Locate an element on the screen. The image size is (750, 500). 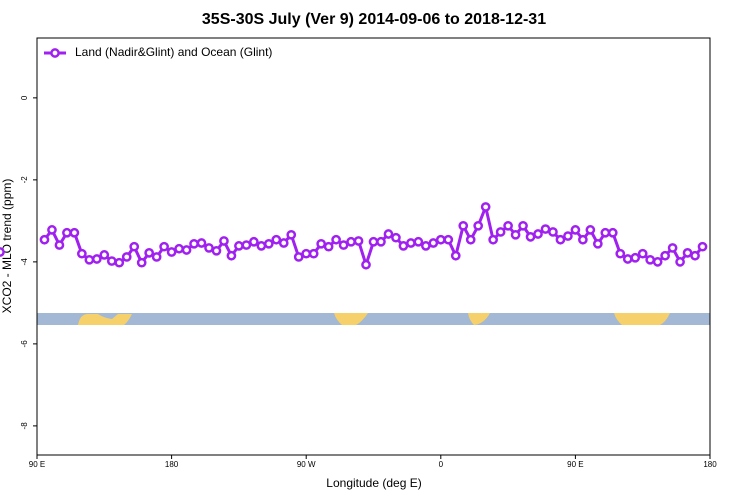
y-tick-label: -4 is located at coordinates (24, 262).